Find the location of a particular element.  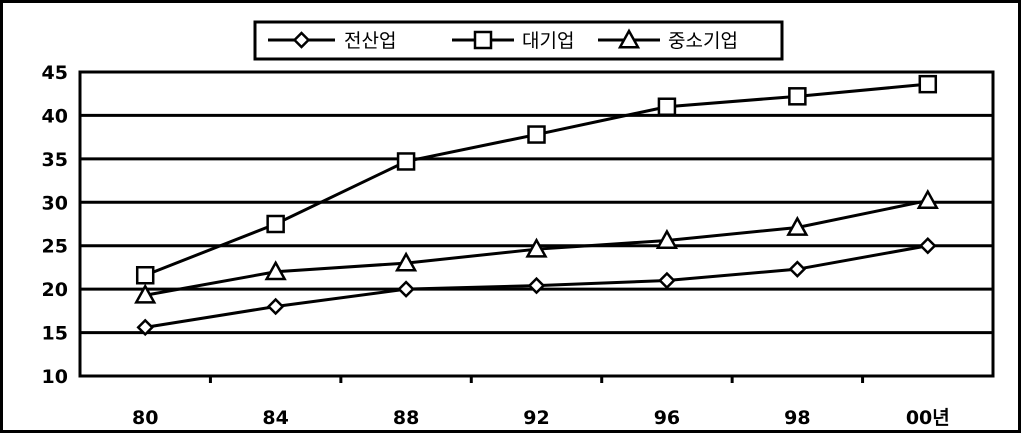

y-tick-label: 20 is located at coordinates (55, 290).